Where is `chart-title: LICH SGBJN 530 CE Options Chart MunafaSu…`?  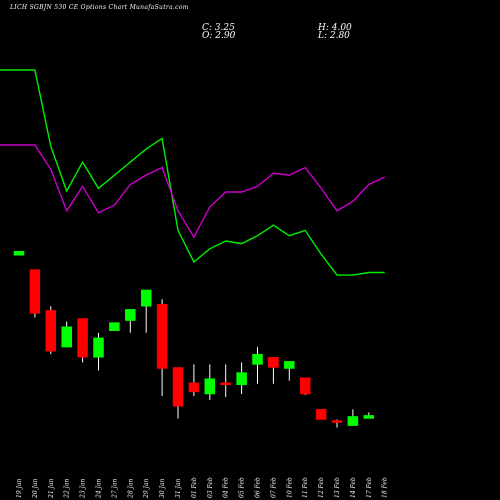 chart-title: LICH SGBJN 530 CE Options Chart MunafaSu… is located at coordinates (99, 7).